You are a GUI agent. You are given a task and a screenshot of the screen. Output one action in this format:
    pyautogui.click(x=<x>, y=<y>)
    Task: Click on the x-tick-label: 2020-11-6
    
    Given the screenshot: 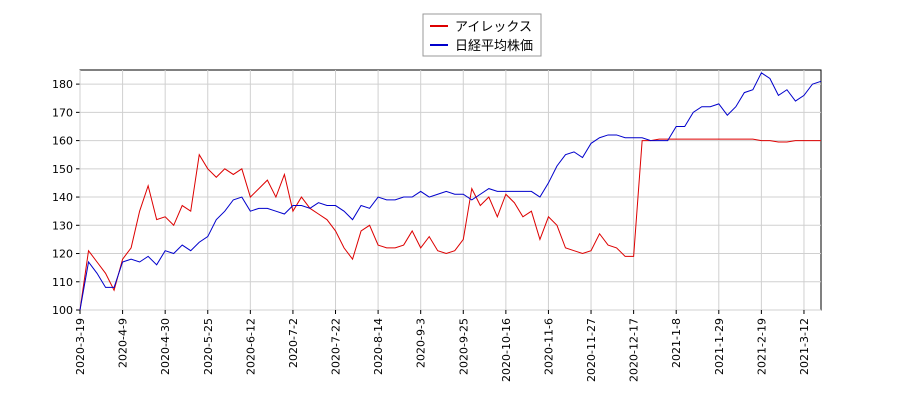 What is the action you would take?
    pyautogui.click(x=548, y=346)
    